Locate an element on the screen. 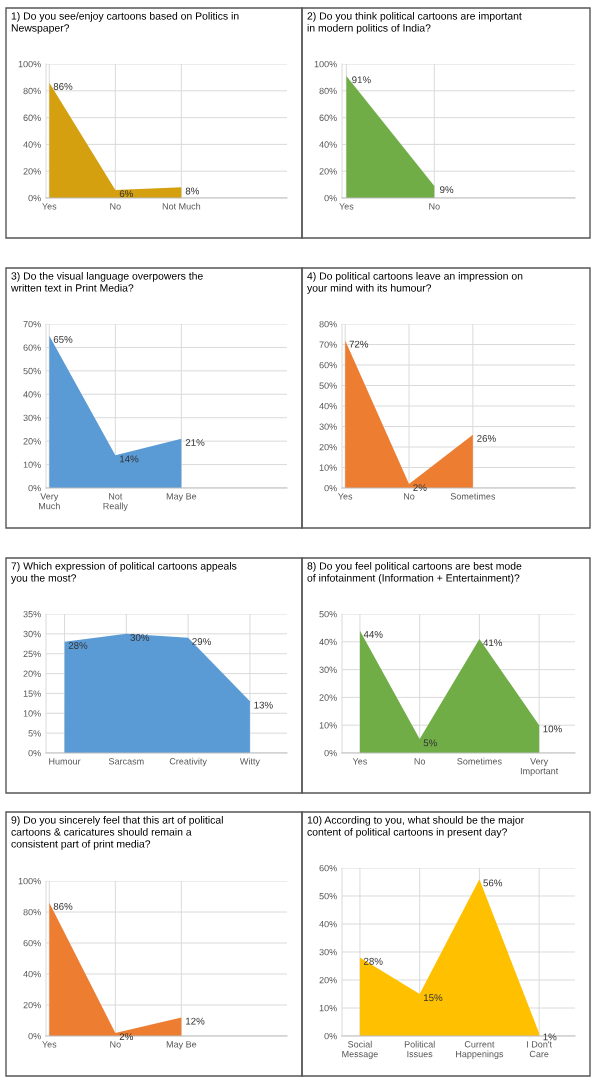 This screenshot has height=1081, width=594. y-tick-label: 35% is located at coordinates (32, 614).